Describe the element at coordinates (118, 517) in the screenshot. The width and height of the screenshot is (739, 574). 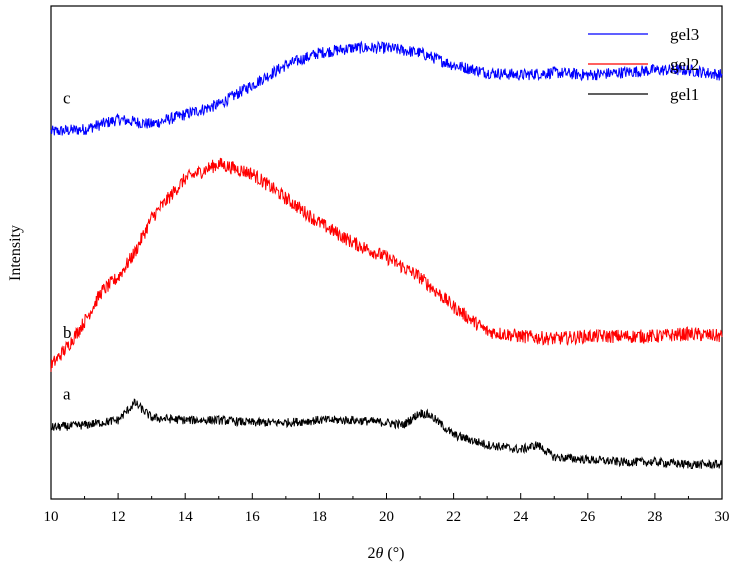
I see `x-tick-label: 12` at that location.